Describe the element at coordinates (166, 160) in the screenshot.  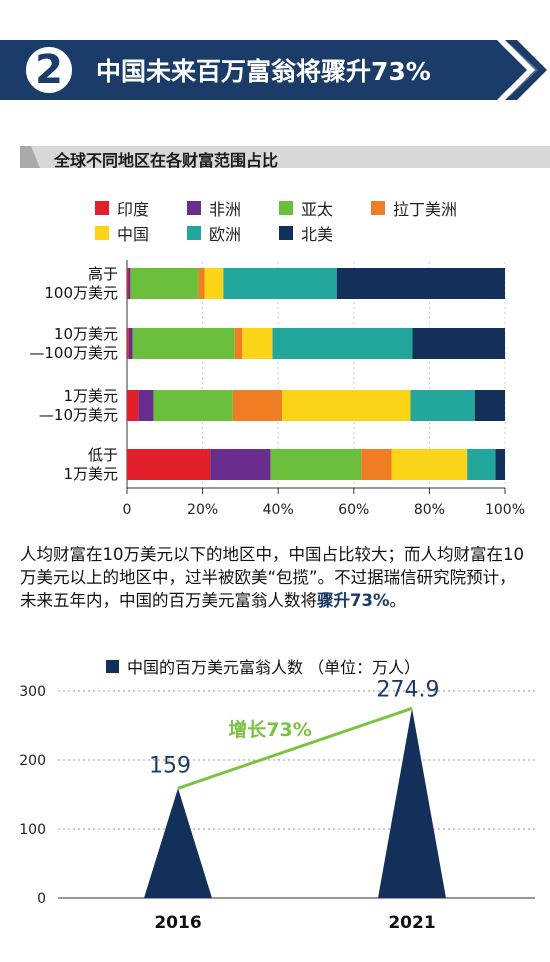
I see `section-title: 全球不同地区在各财富范围占比` at that location.